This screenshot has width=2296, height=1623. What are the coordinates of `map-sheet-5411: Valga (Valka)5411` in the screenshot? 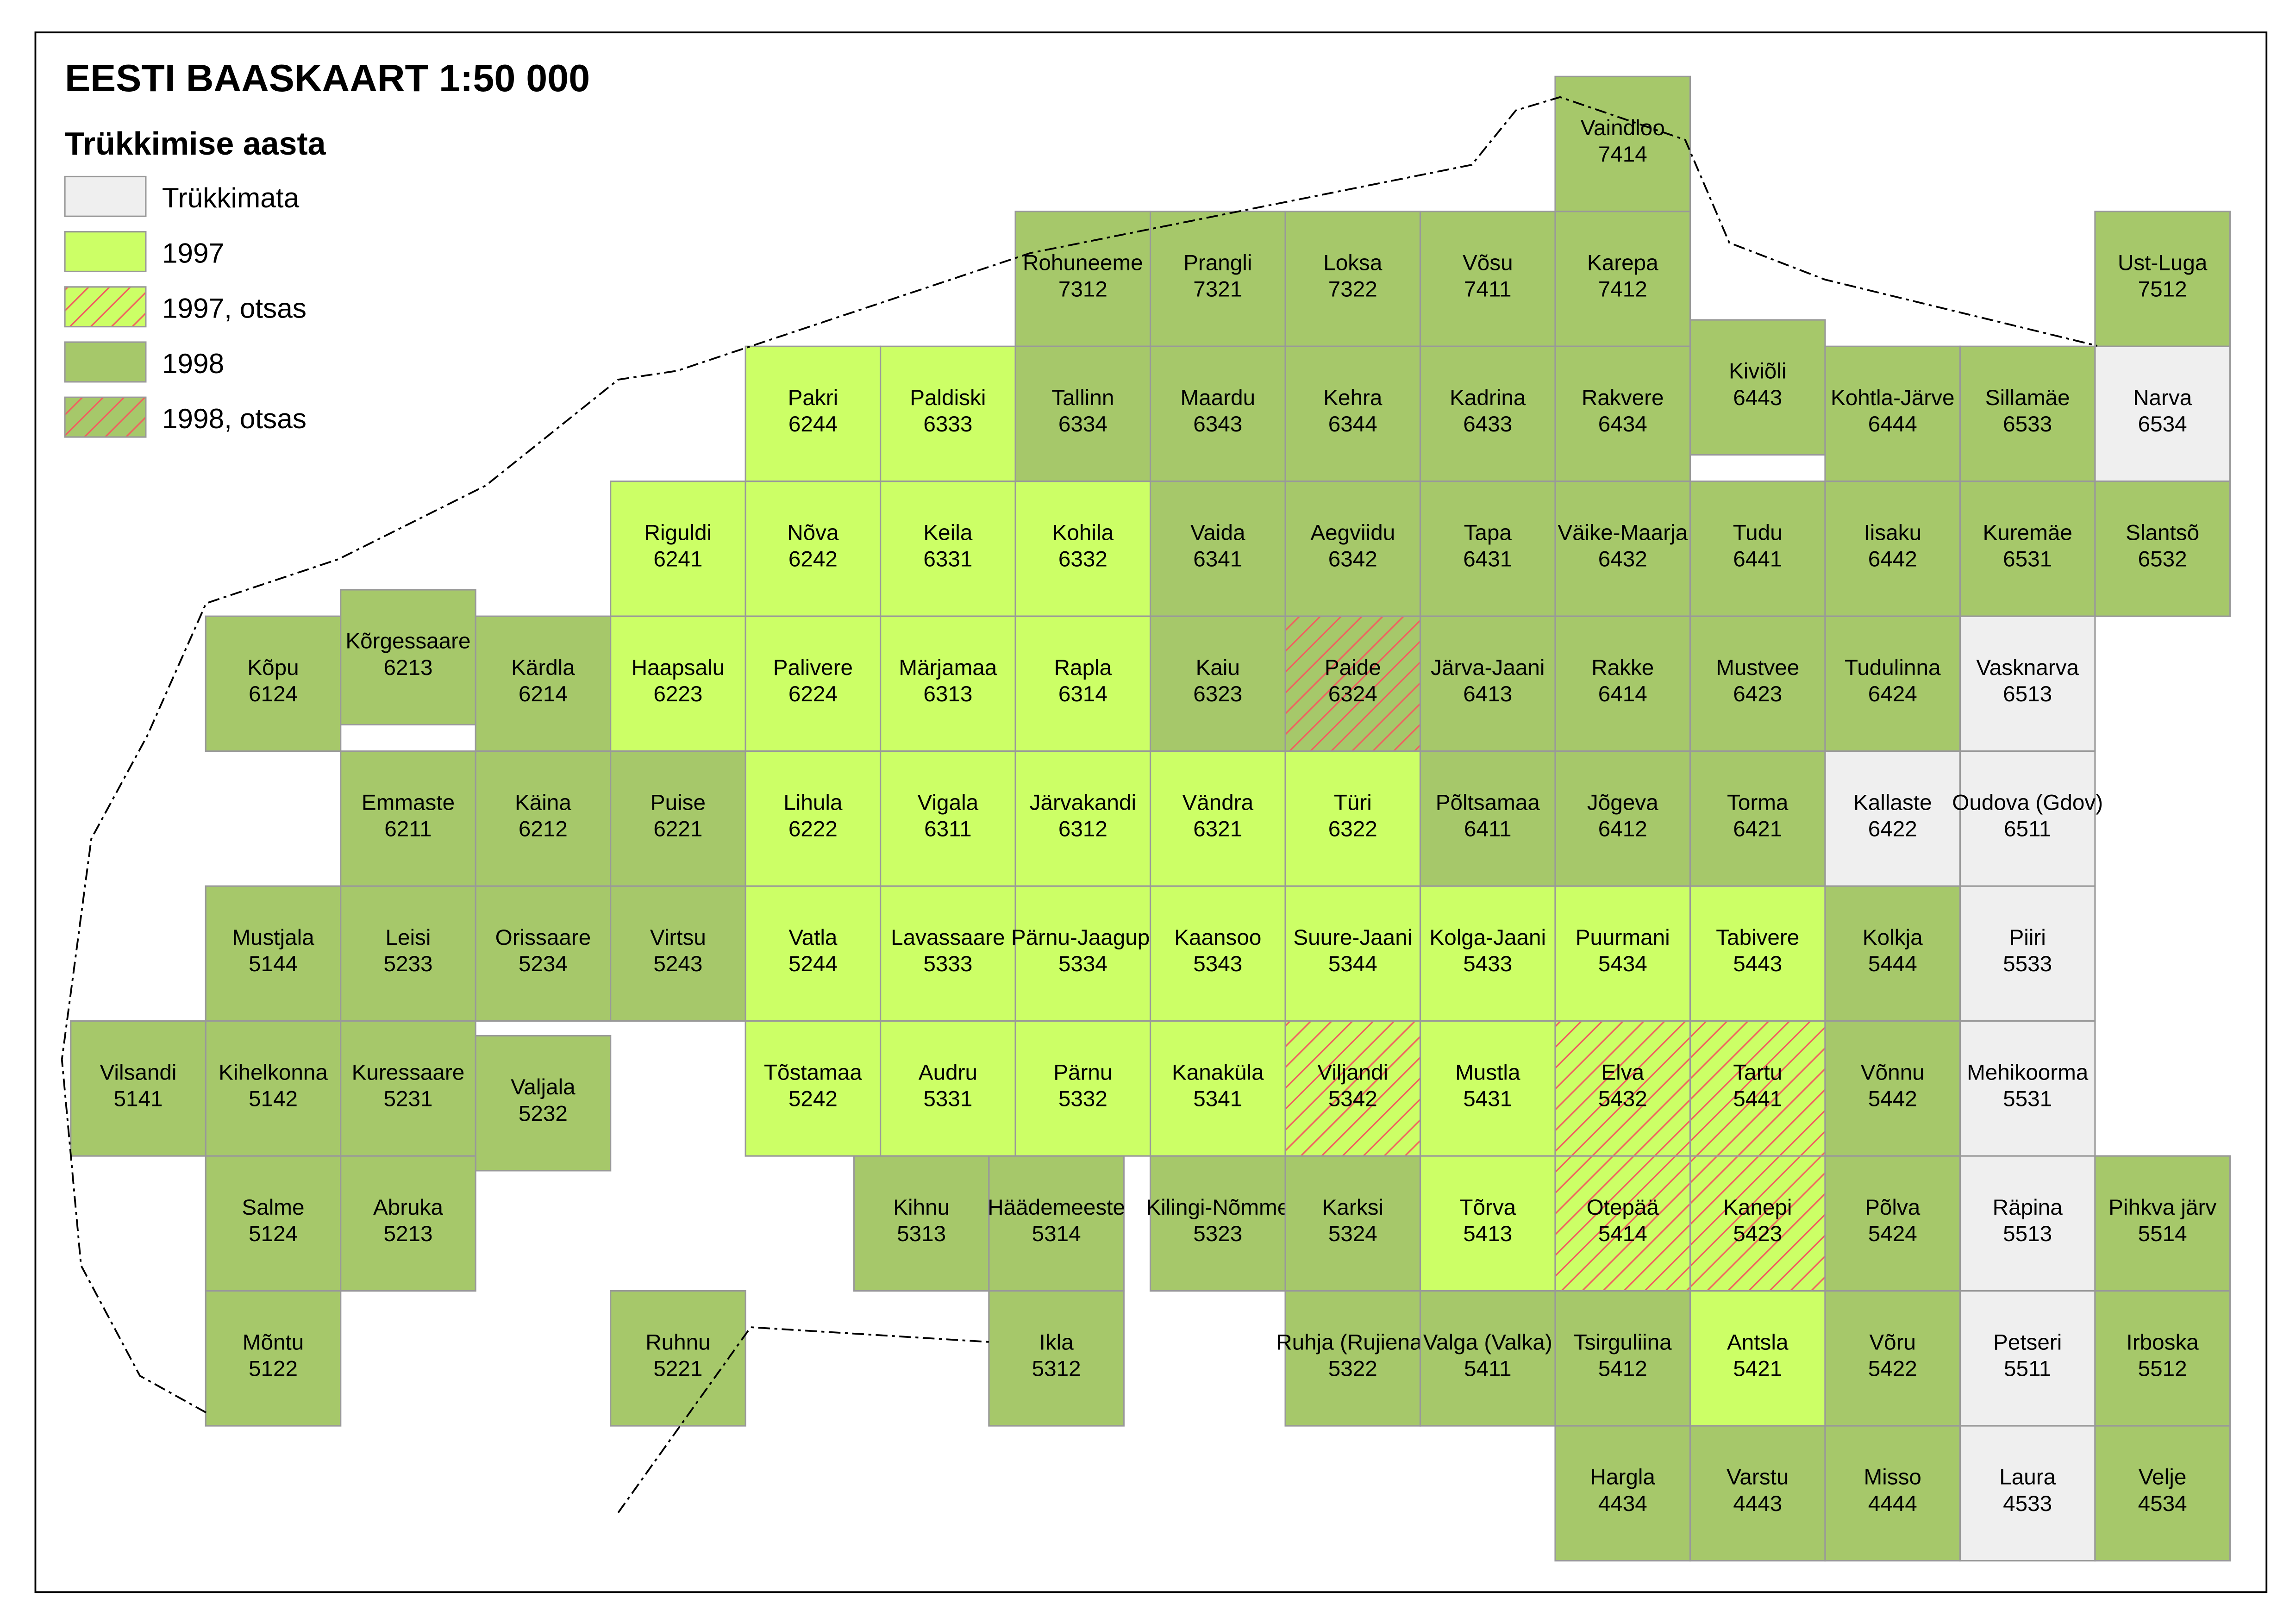 It's located at (1487, 1359).